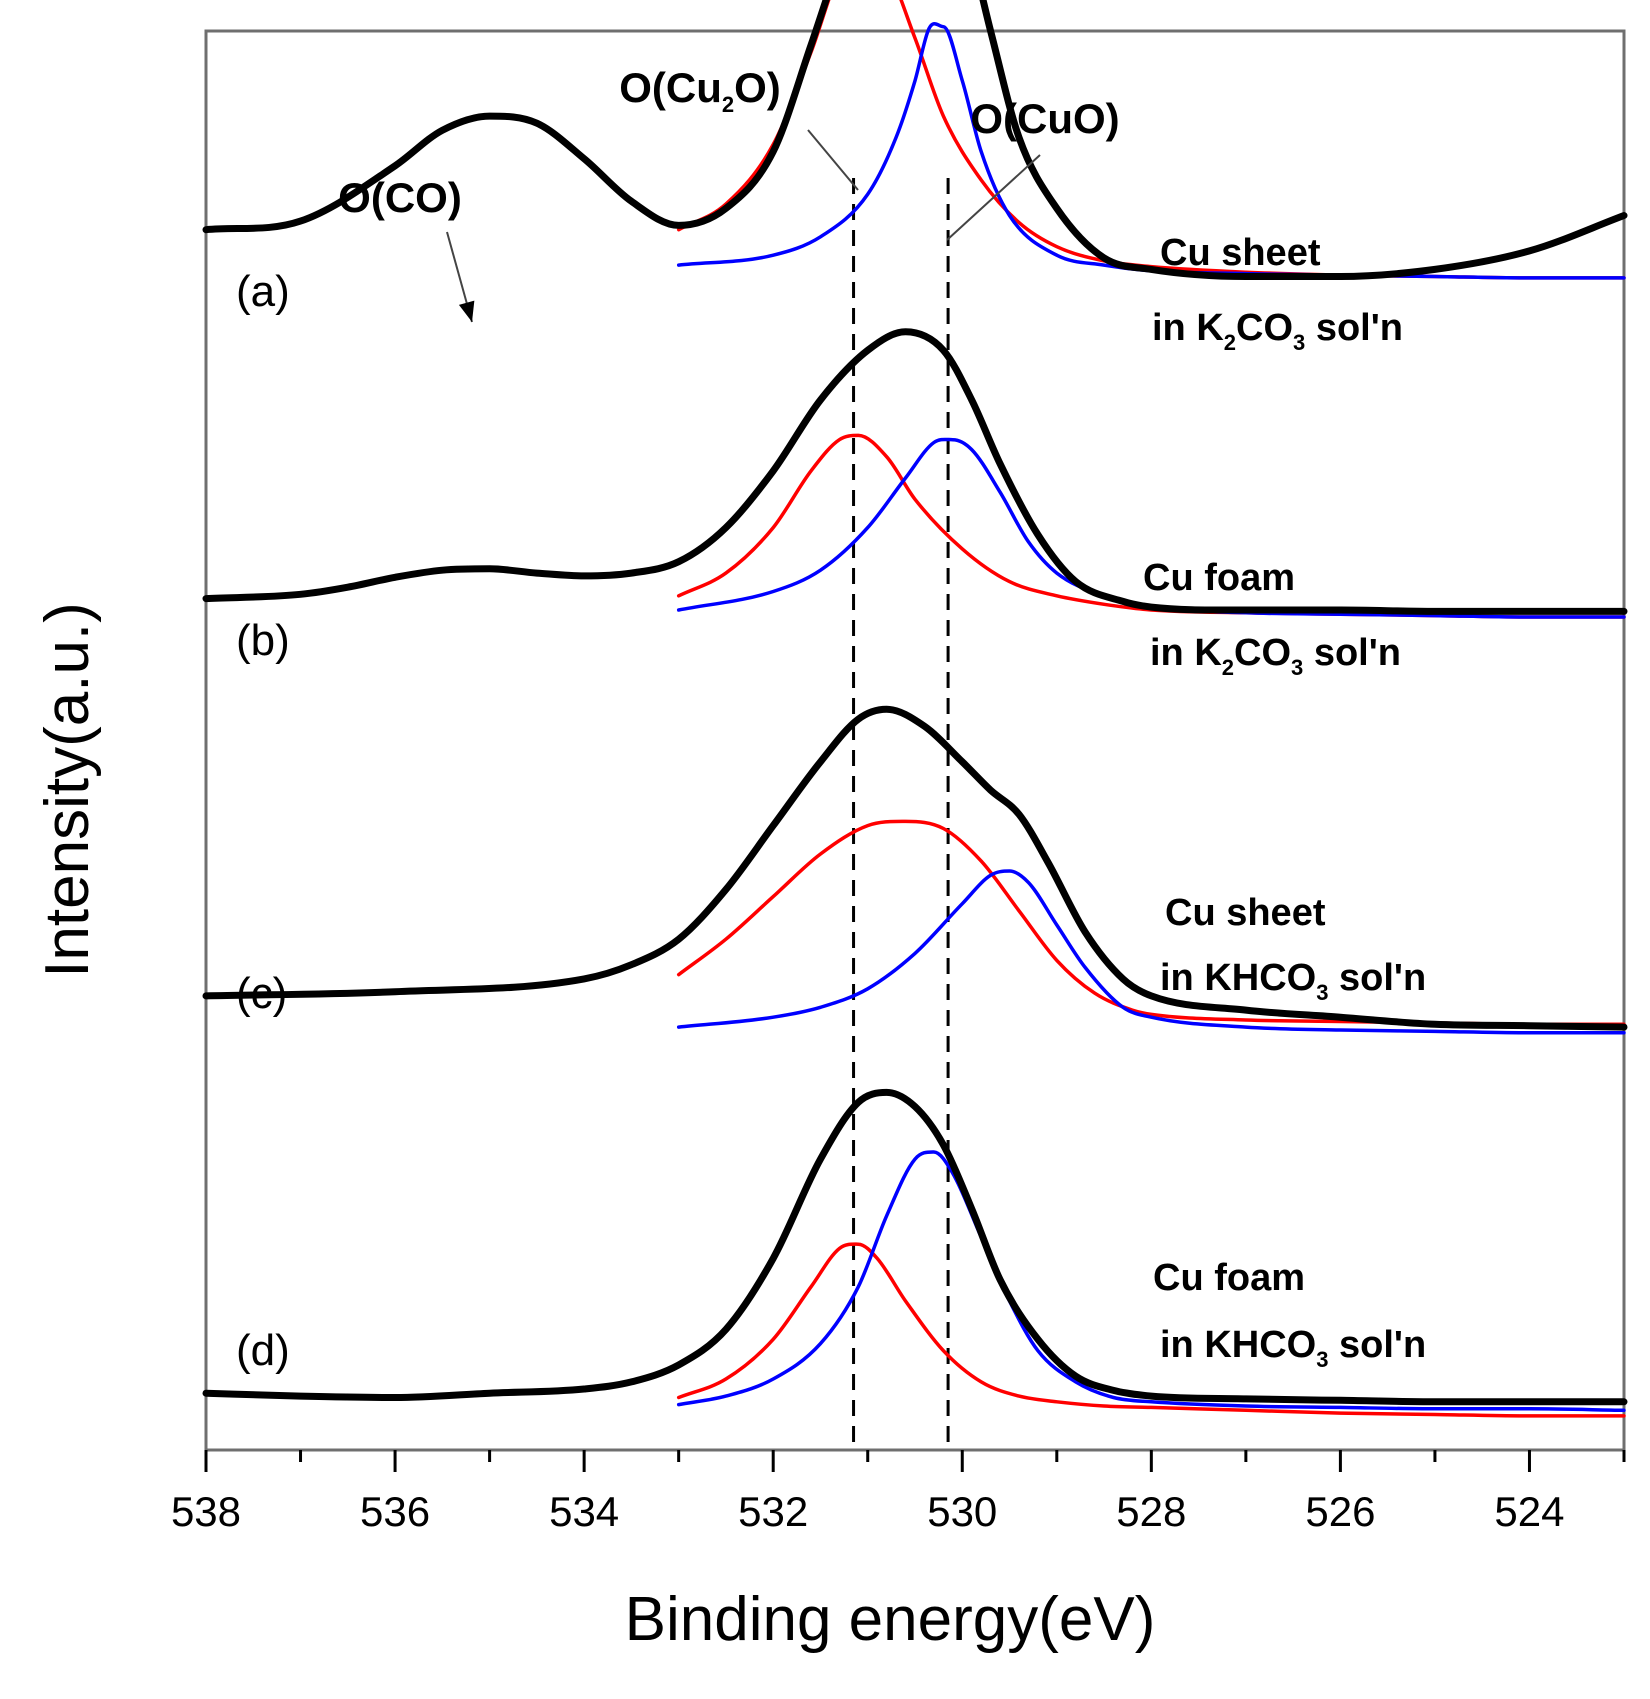 The width and height of the screenshot is (1650, 1699). Describe the element at coordinates (1151, 1511) in the screenshot. I see `x-tick-label: 528` at that location.